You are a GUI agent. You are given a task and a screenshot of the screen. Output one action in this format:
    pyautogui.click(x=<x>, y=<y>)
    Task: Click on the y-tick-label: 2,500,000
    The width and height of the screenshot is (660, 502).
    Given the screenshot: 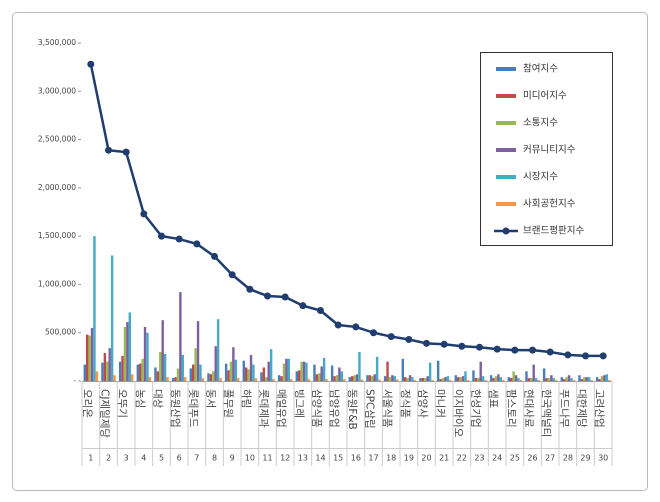 What is the action you would take?
    pyautogui.click(x=57, y=139)
    